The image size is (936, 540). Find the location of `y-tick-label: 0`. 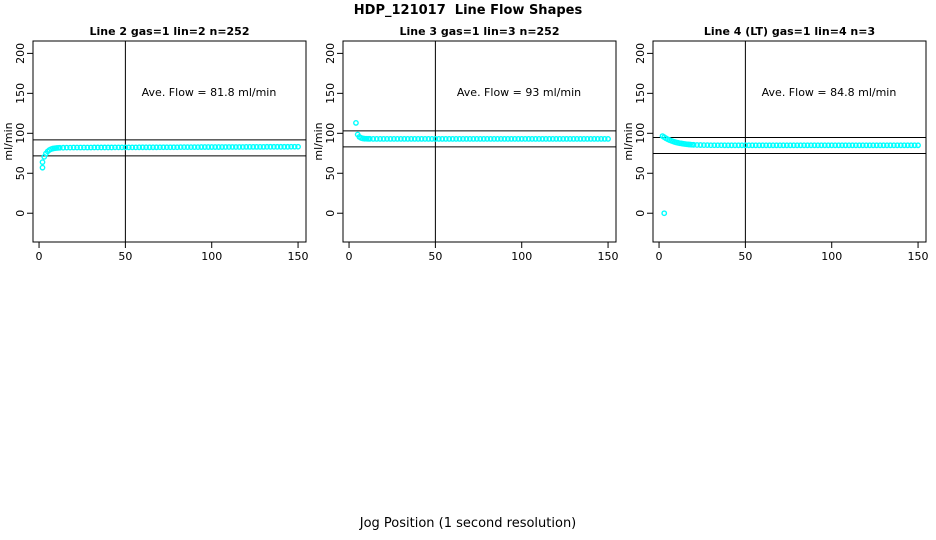

y-tick-label: 0 is located at coordinates (20, 213).